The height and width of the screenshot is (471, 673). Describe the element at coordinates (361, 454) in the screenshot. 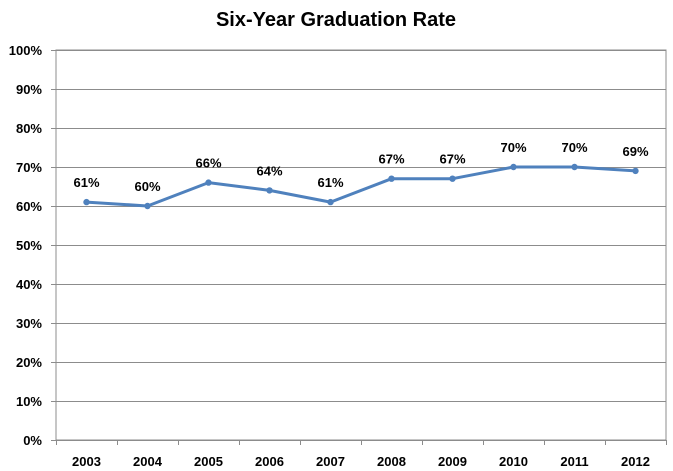

I see `x-axis-ticks: 2003 2004 2005 2006 2007 2008 2009 2010 2011 2012` at that location.